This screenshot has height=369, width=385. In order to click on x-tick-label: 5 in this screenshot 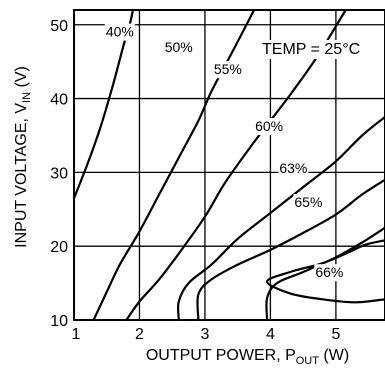, I will do `click(335, 334)`.